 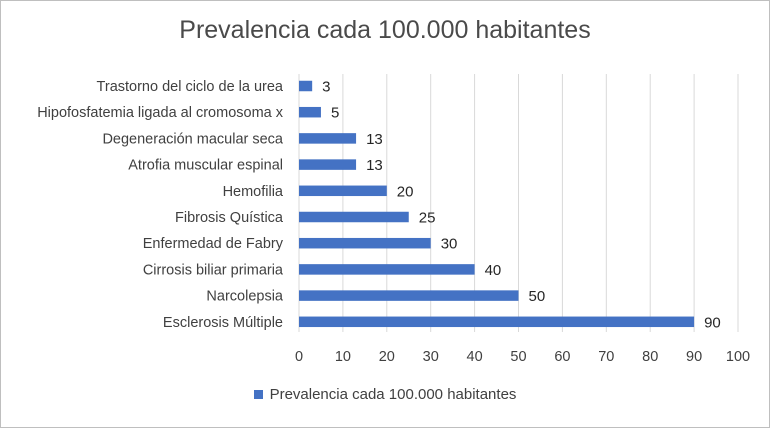 What do you see at coordinates (385, 30) in the screenshot?
I see `chart-title: Prevalencia cada 100.000 habitantes` at bounding box center [385, 30].